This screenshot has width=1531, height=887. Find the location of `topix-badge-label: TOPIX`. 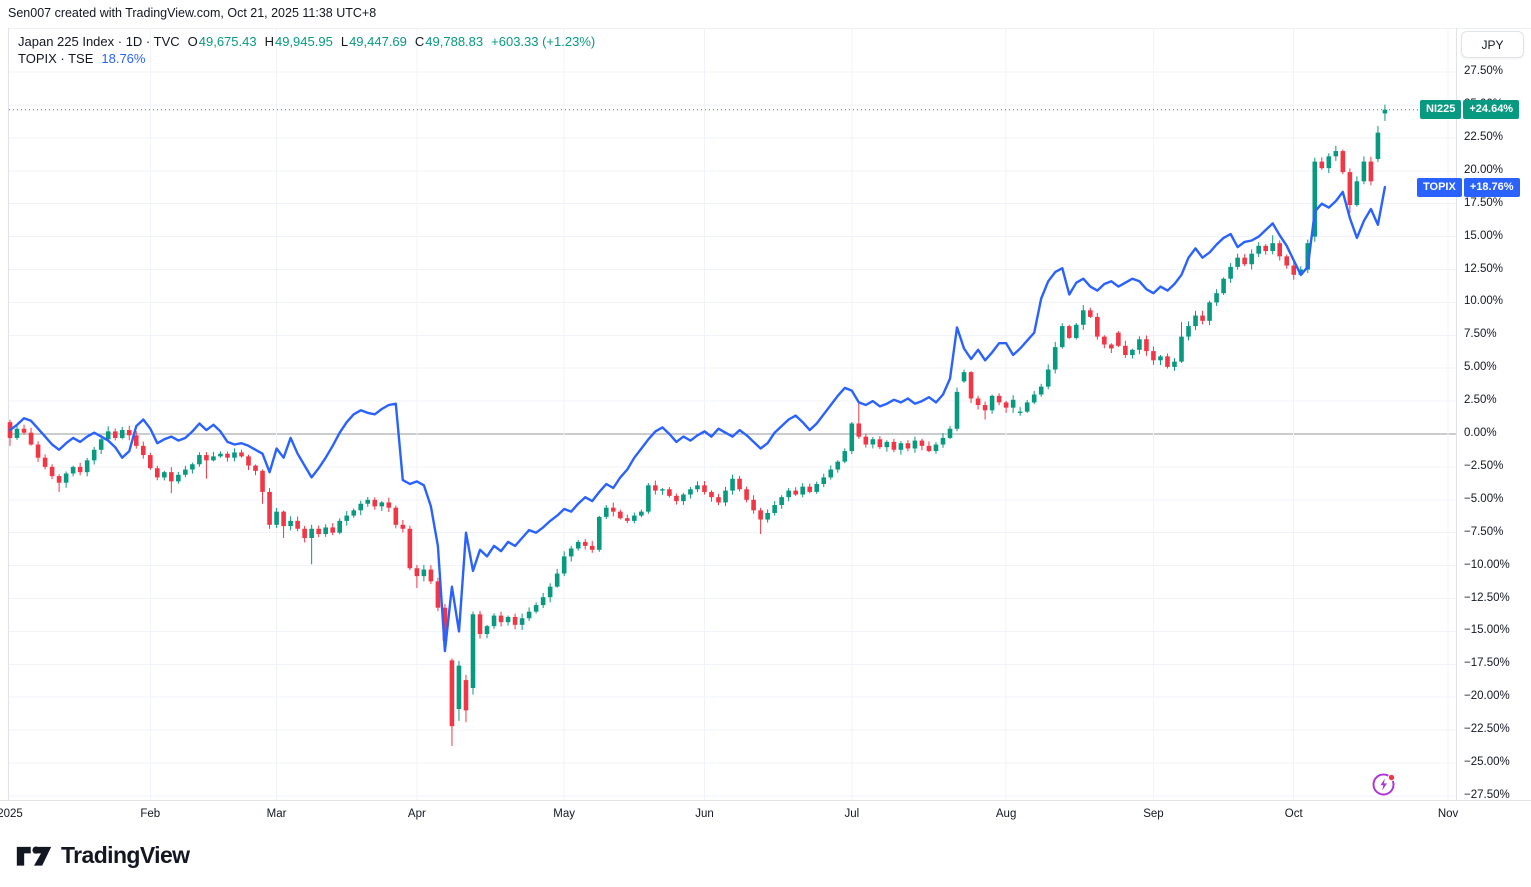

topix-badge-label: TOPIX is located at coordinates (1439, 187).